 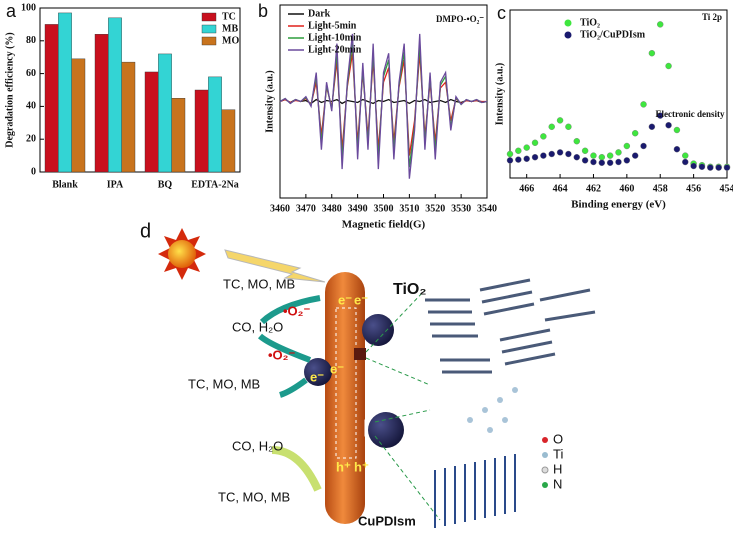 I want to click on legend-label: N, so click(x=557, y=483).